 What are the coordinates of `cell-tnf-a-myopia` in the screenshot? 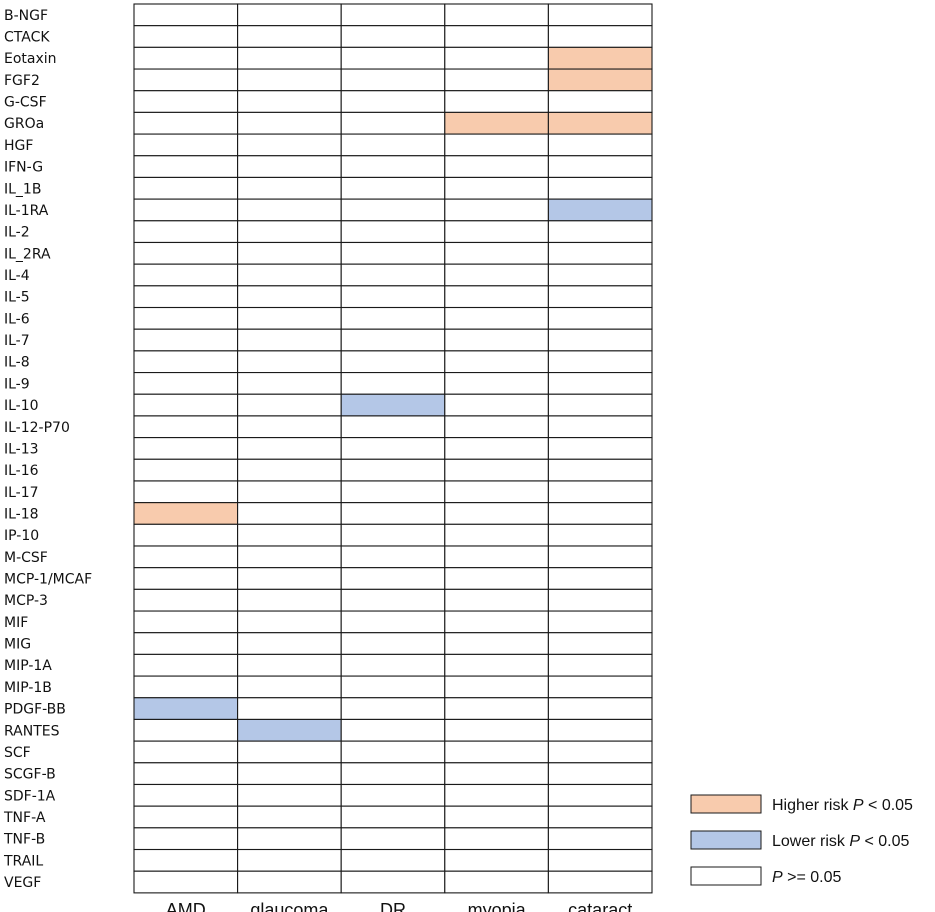 It's located at (496, 817).